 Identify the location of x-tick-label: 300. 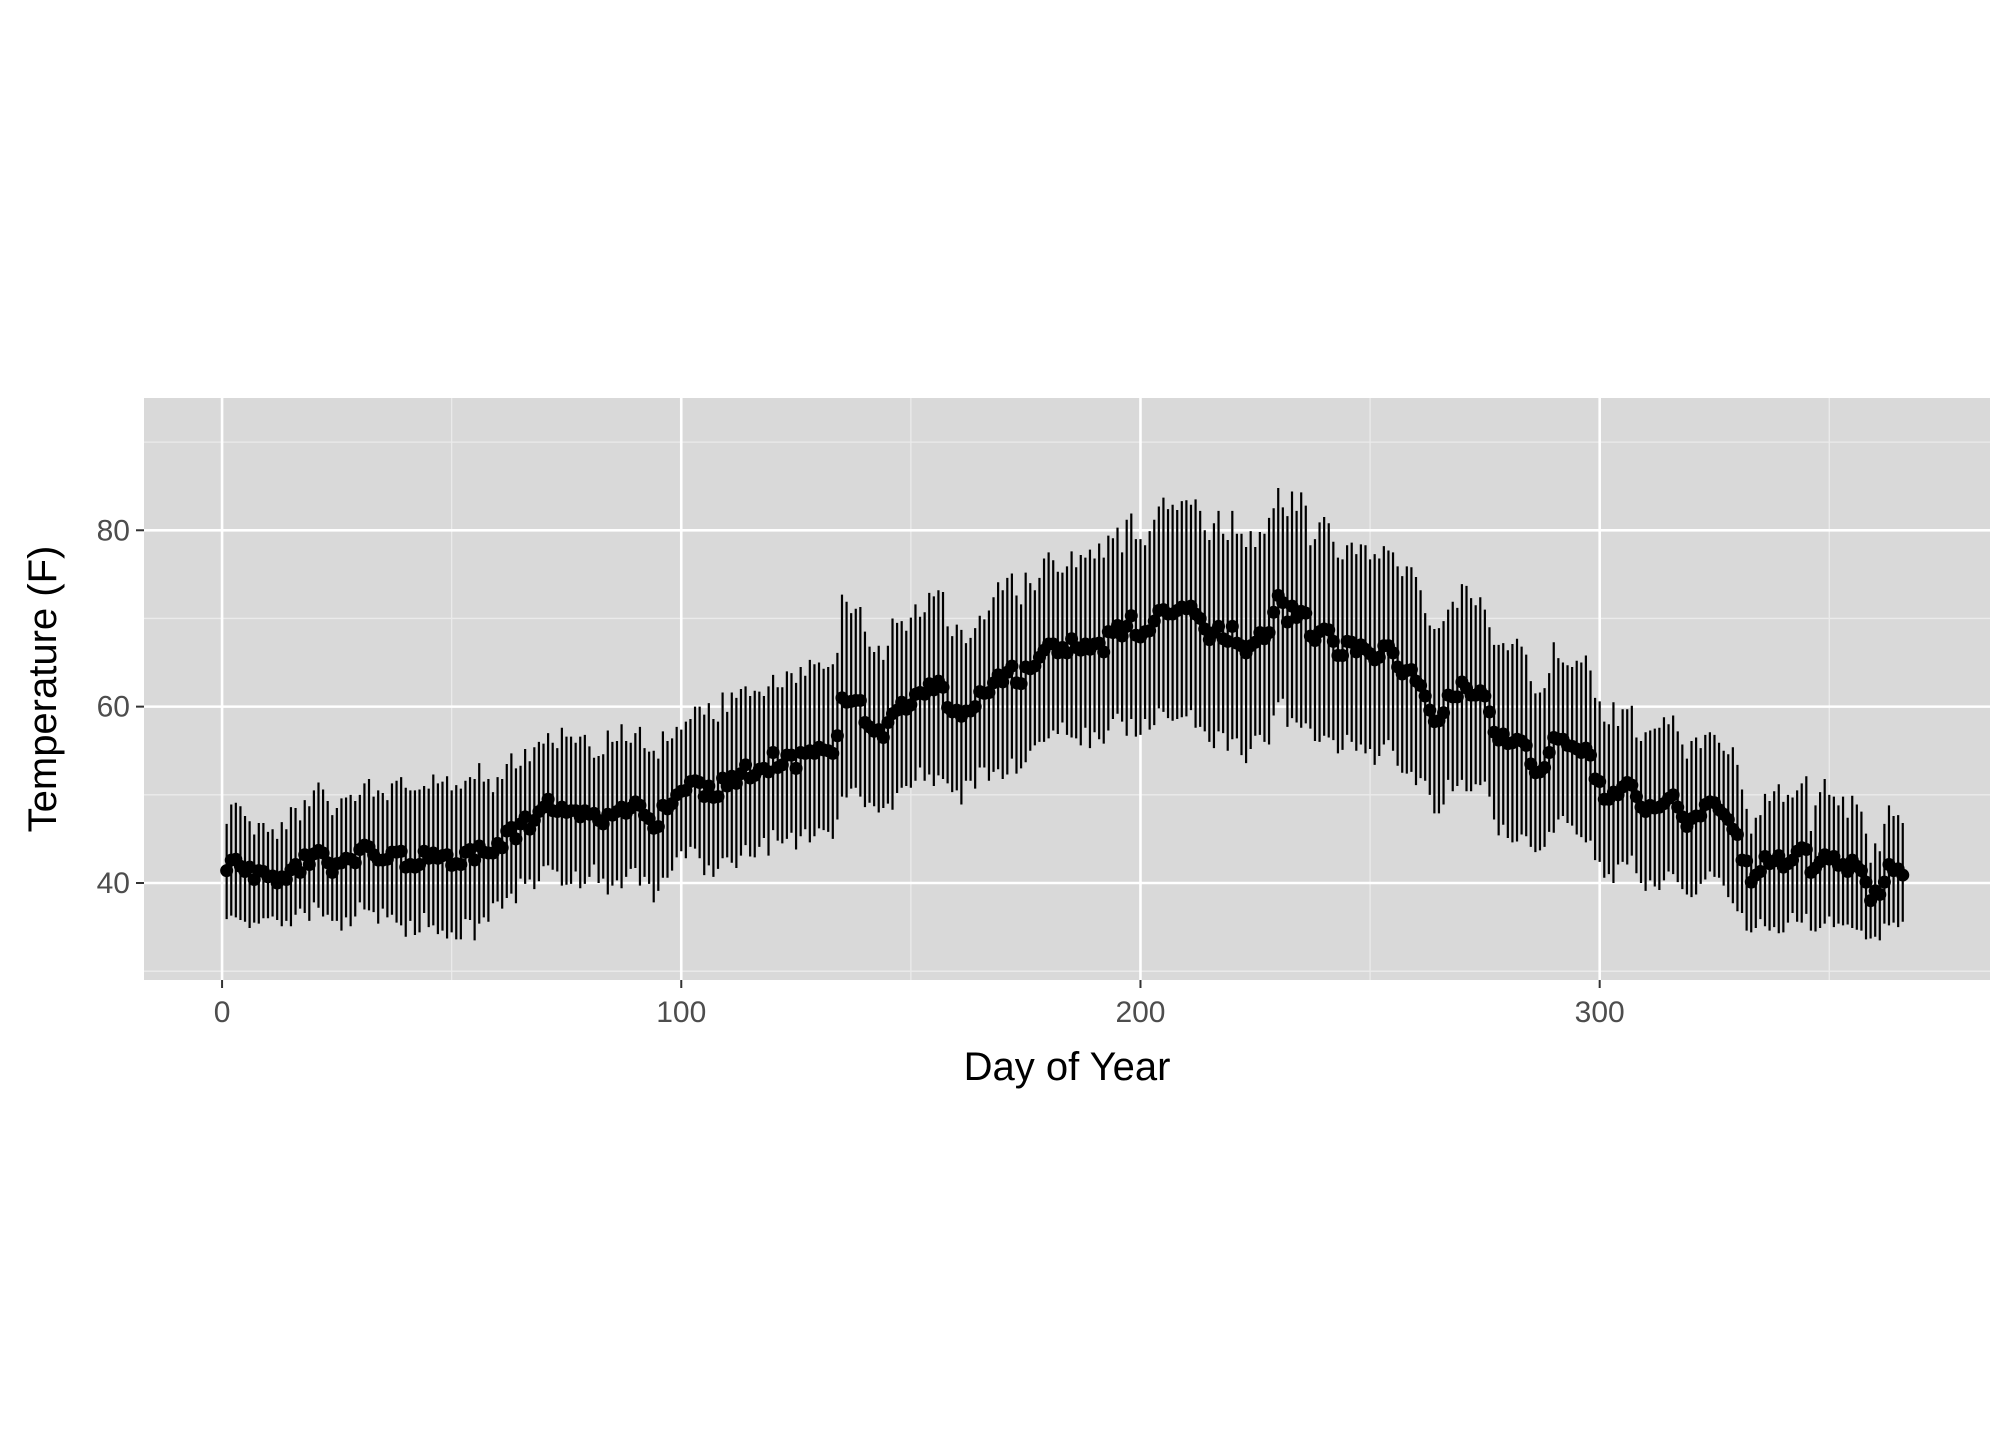
(1600, 1012).